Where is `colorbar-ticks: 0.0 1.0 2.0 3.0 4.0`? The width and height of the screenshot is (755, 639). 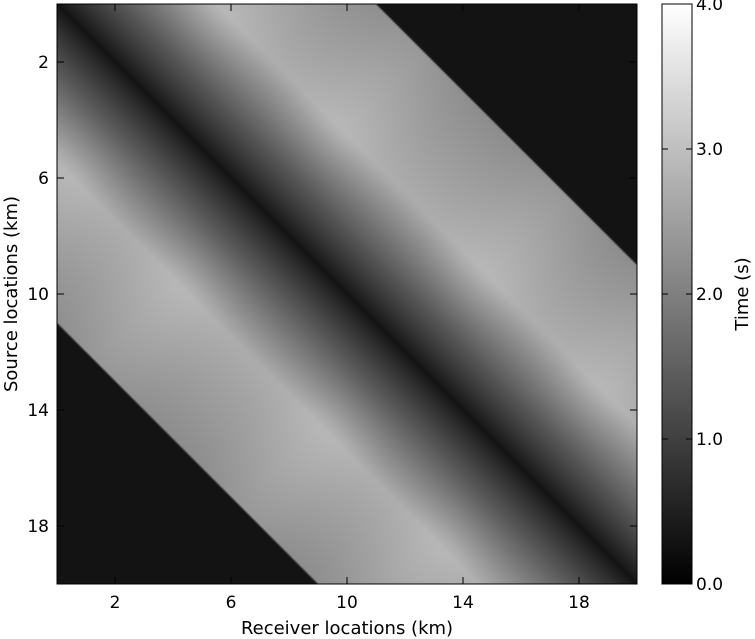
colorbar-ticks: 0.0 1.0 2.0 3.0 4.0 is located at coordinates (692, 297).